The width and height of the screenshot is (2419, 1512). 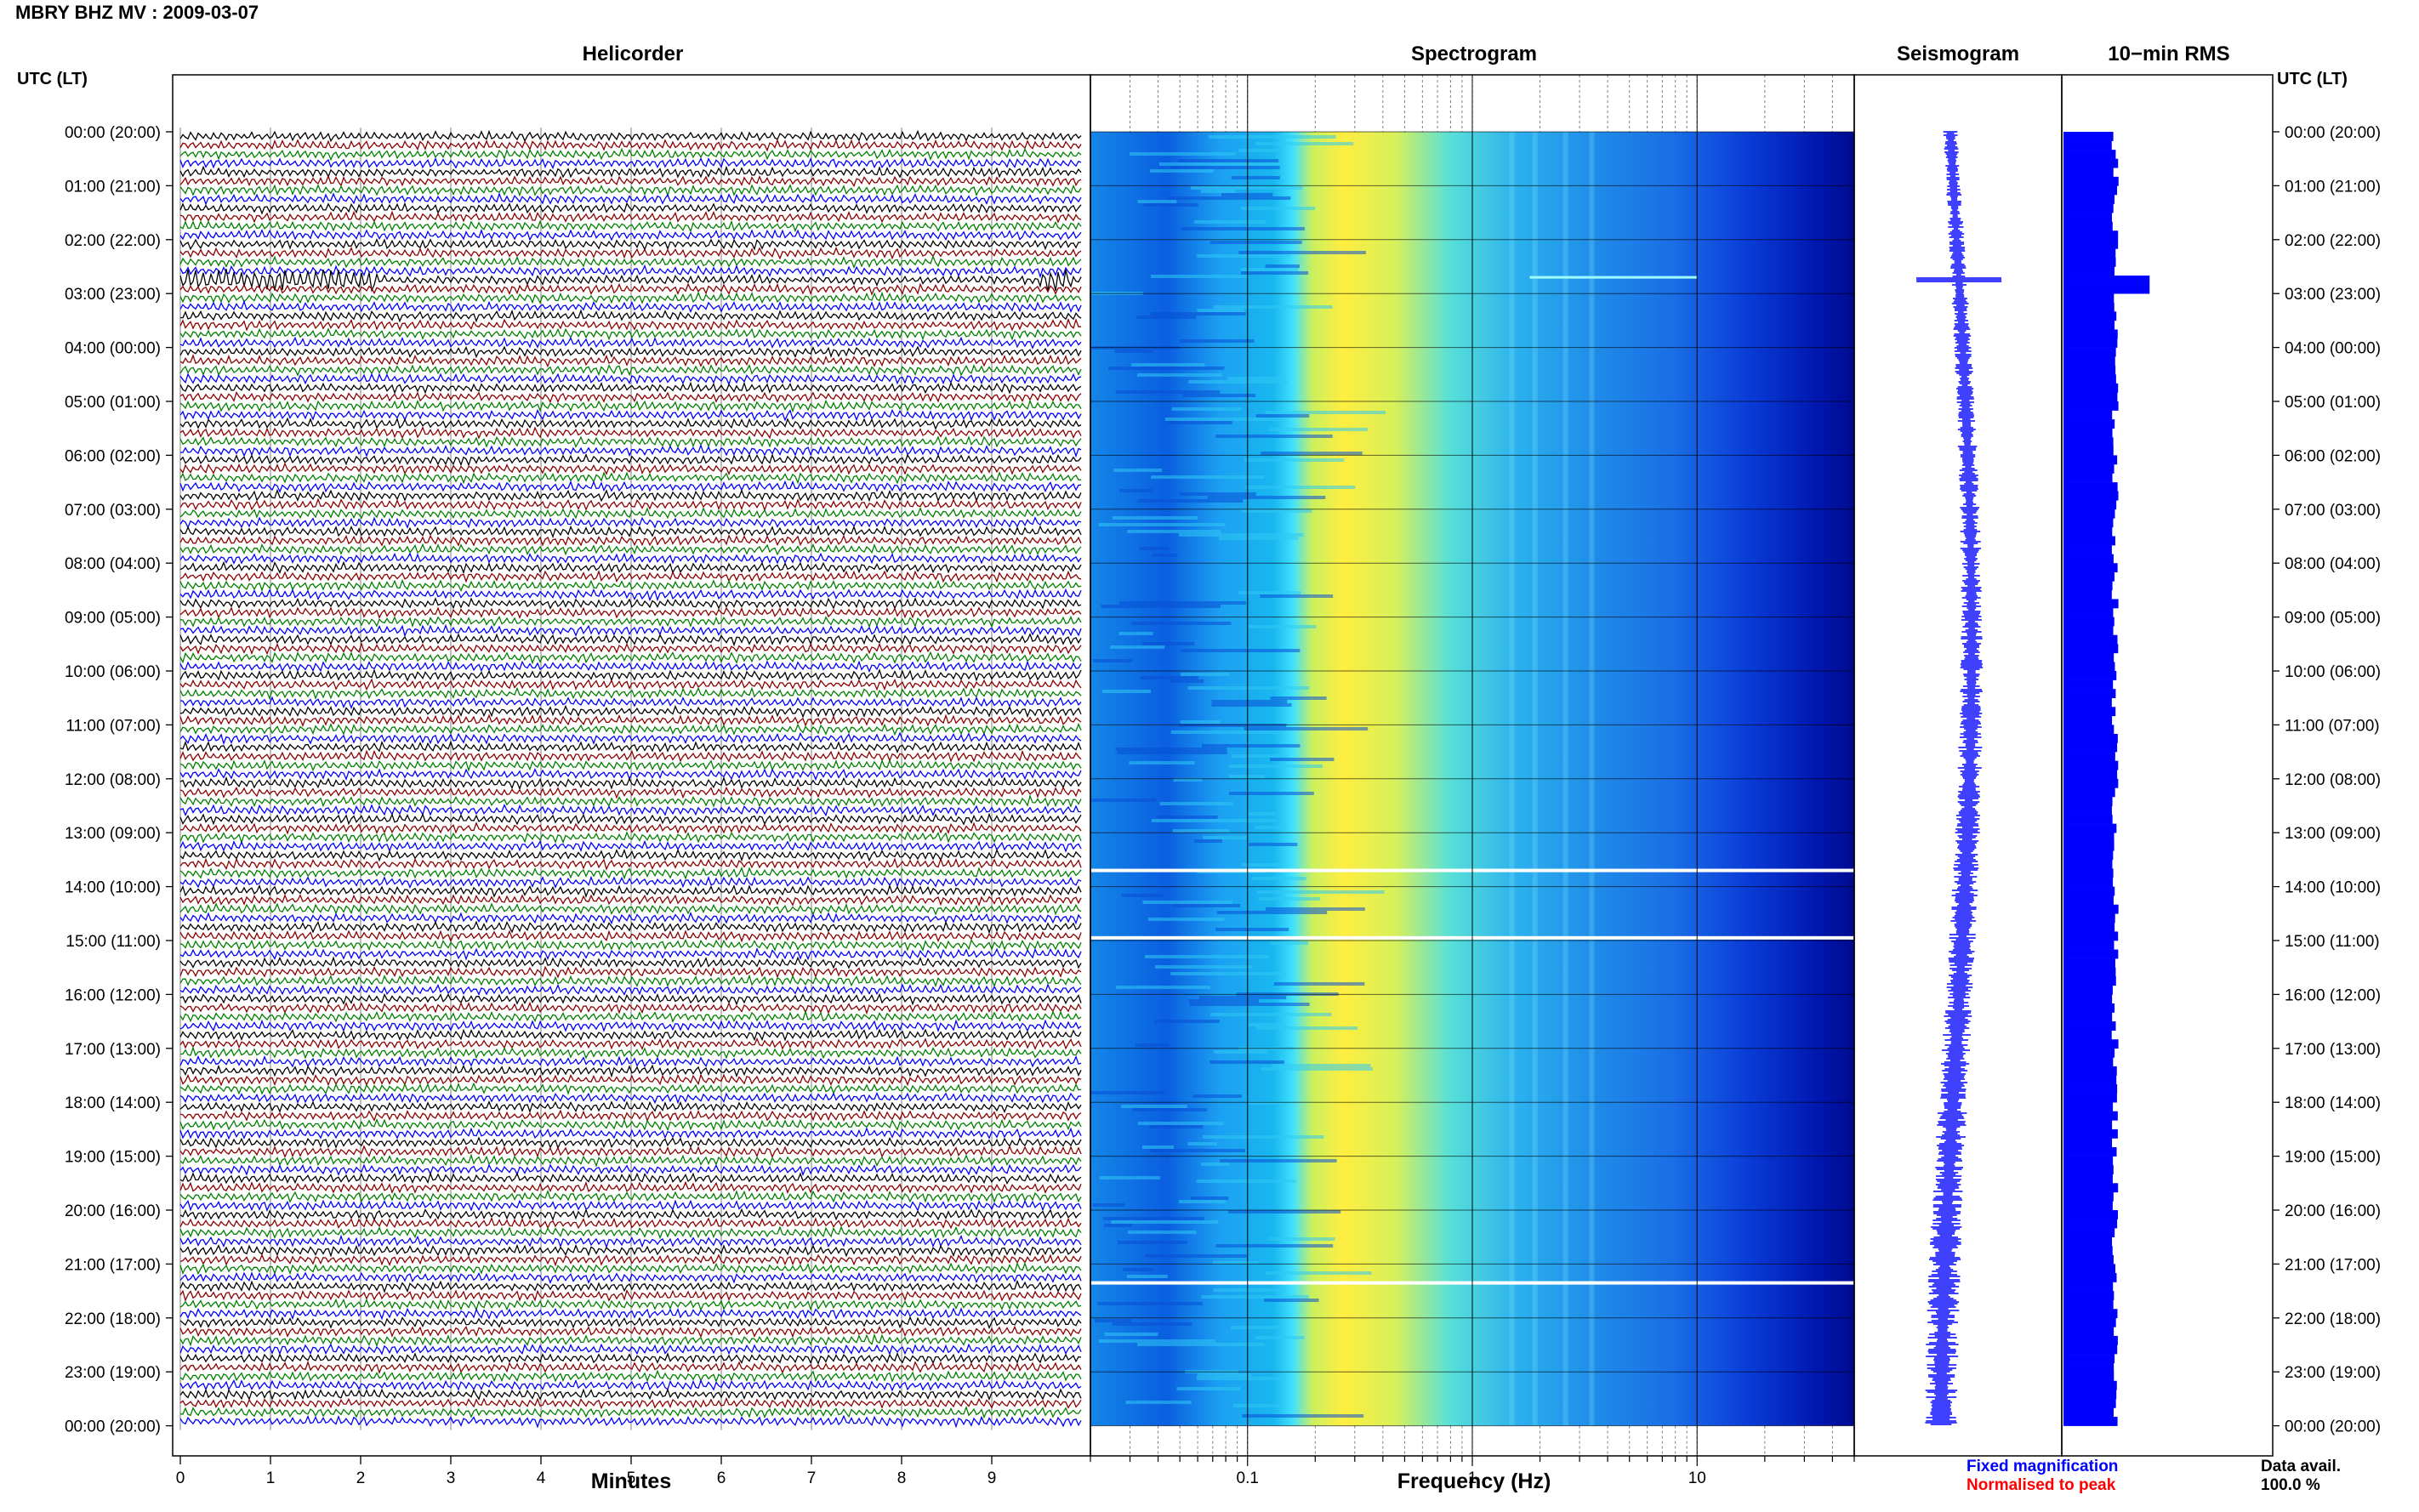 I want to click on spectrogram-title: Spectrogram, so click(x=1474, y=54).